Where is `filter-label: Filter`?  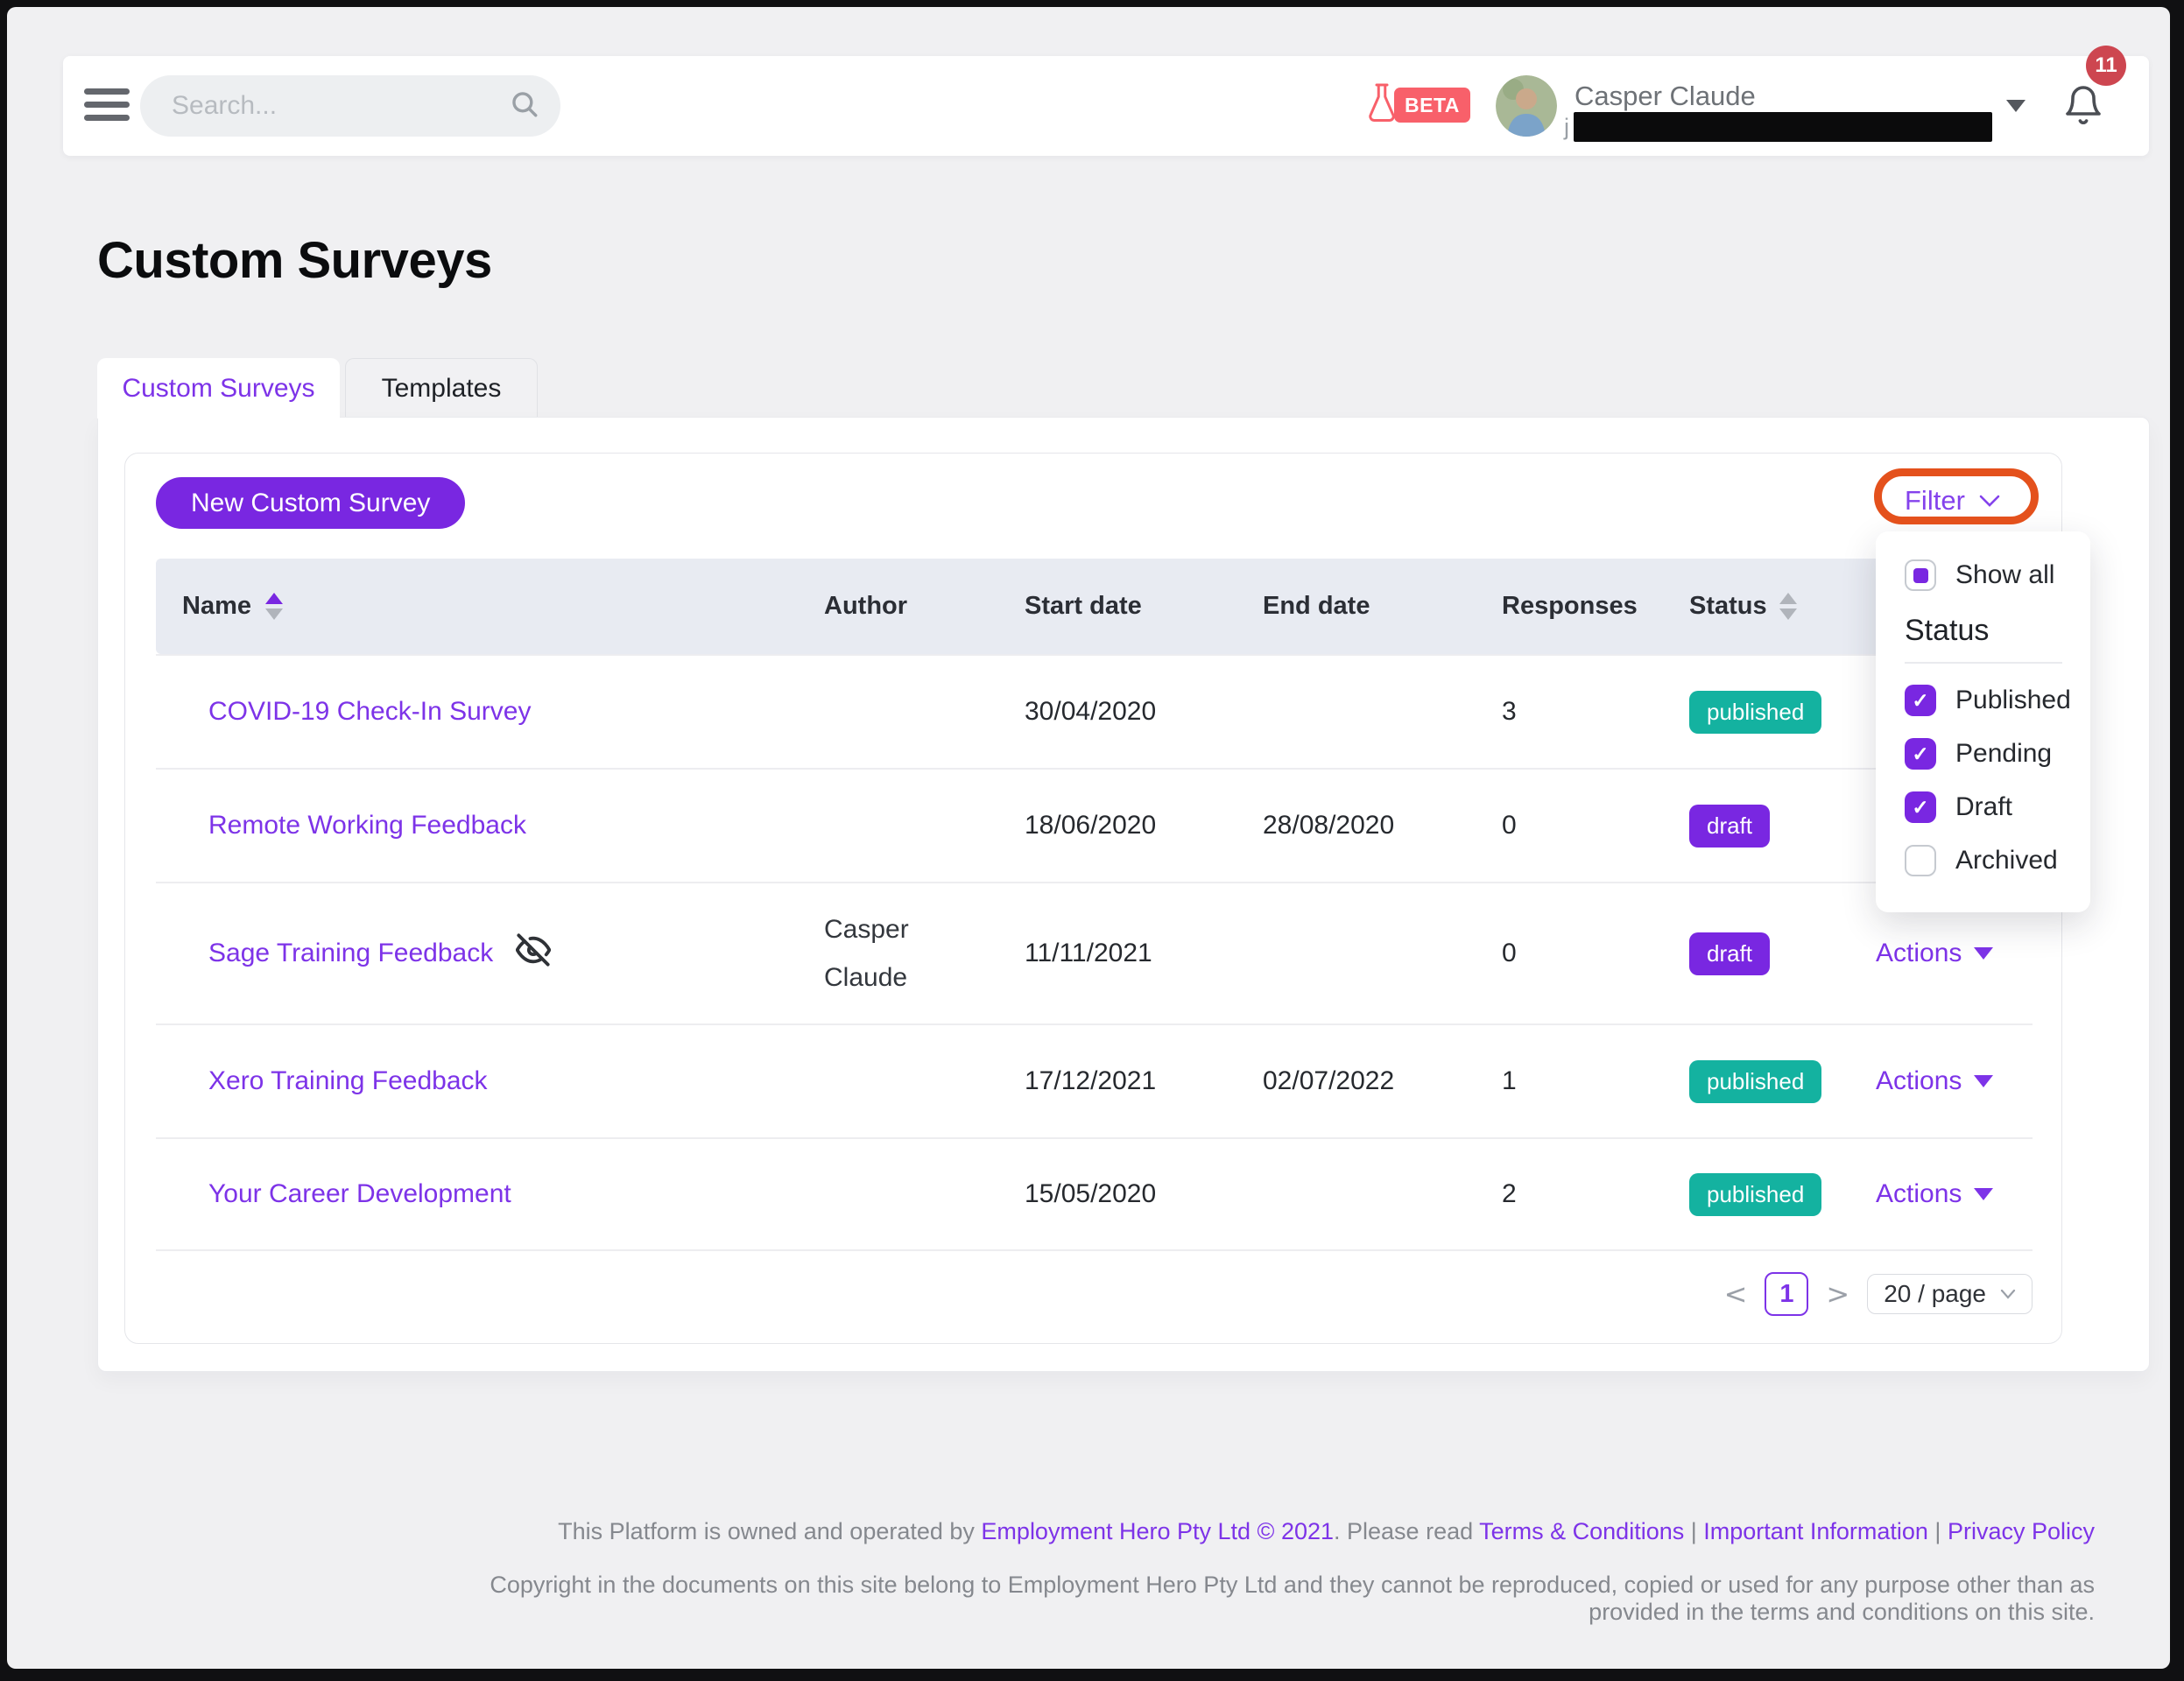
filter-label: Filter is located at coordinates (1935, 500).